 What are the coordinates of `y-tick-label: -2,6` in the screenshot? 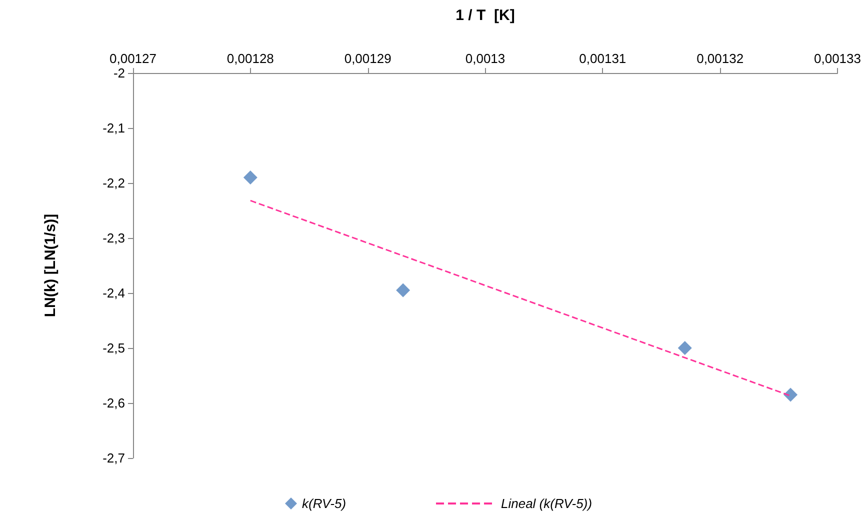 It's located at (113, 403).